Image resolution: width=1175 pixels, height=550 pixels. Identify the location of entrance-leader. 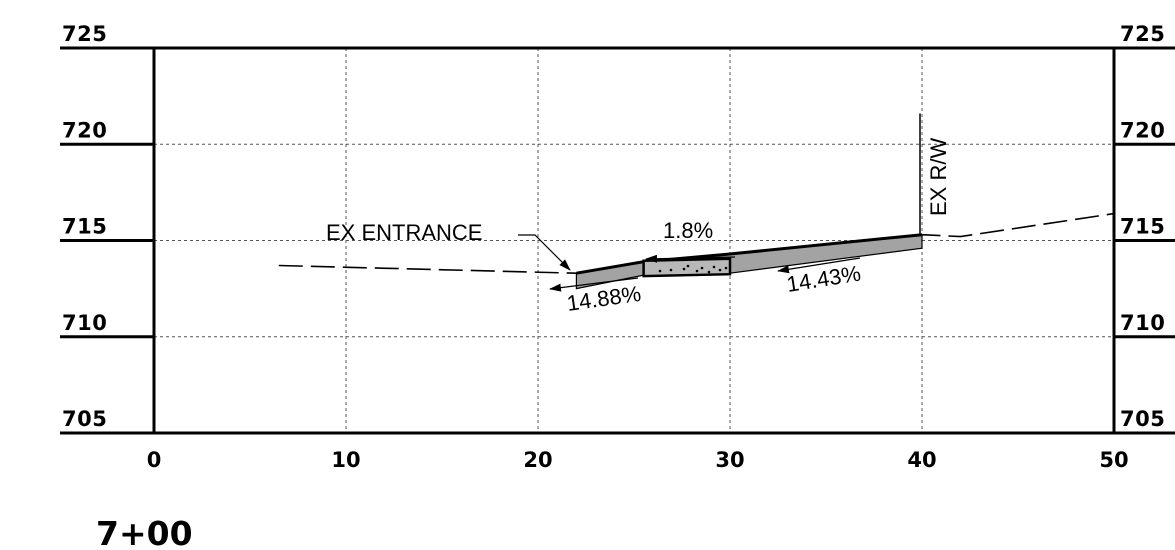
(544, 252).